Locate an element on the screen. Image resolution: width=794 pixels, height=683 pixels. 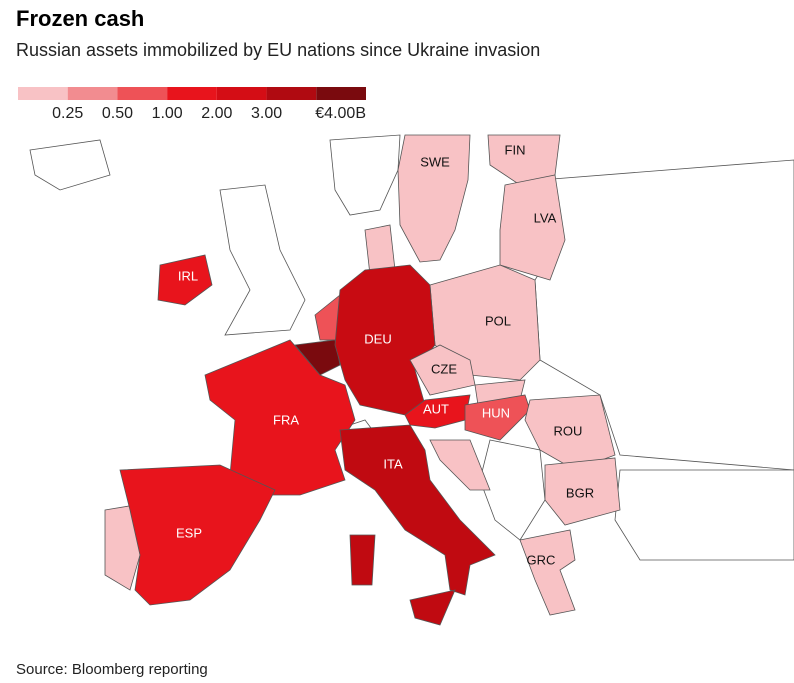
country-label: DEU is located at coordinates (377, 338).